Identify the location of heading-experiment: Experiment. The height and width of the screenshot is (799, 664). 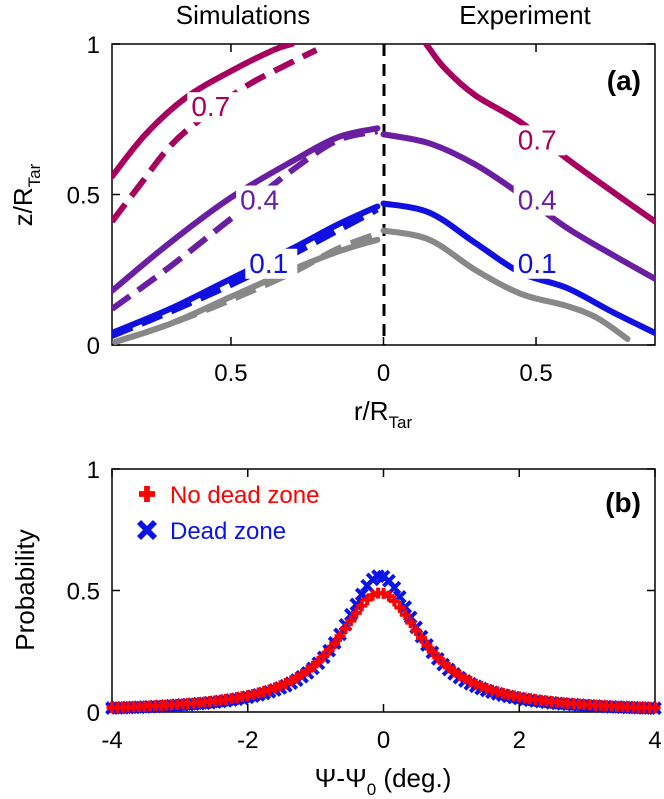
(525, 15).